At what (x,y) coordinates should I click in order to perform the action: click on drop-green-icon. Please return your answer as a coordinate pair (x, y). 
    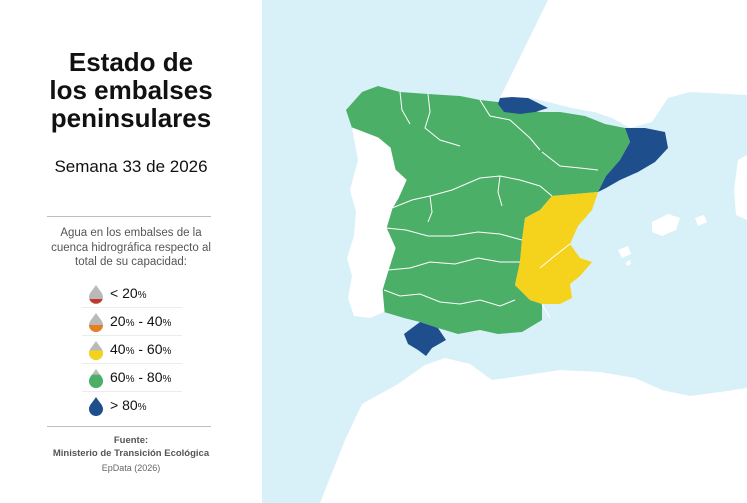
    Looking at the image, I should click on (96, 378).